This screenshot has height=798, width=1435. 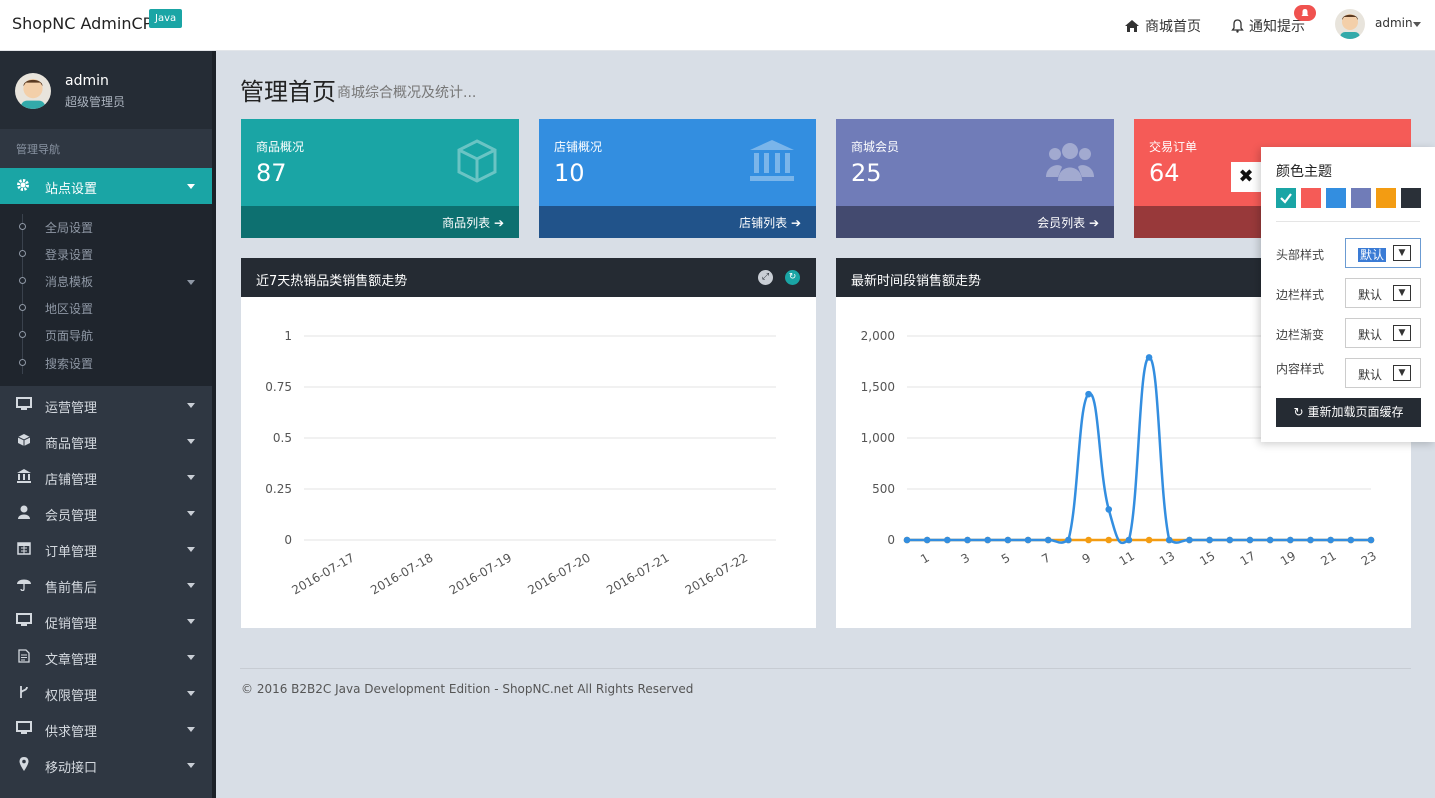 I want to click on swatch-dark, so click(x=1411, y=198).